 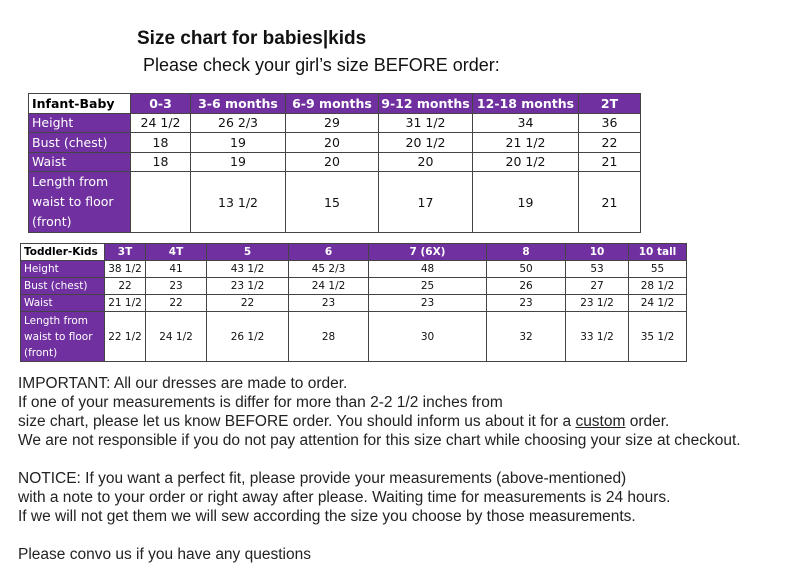 I want to click on custom-order-link: custom, so click(x=600, y=421).